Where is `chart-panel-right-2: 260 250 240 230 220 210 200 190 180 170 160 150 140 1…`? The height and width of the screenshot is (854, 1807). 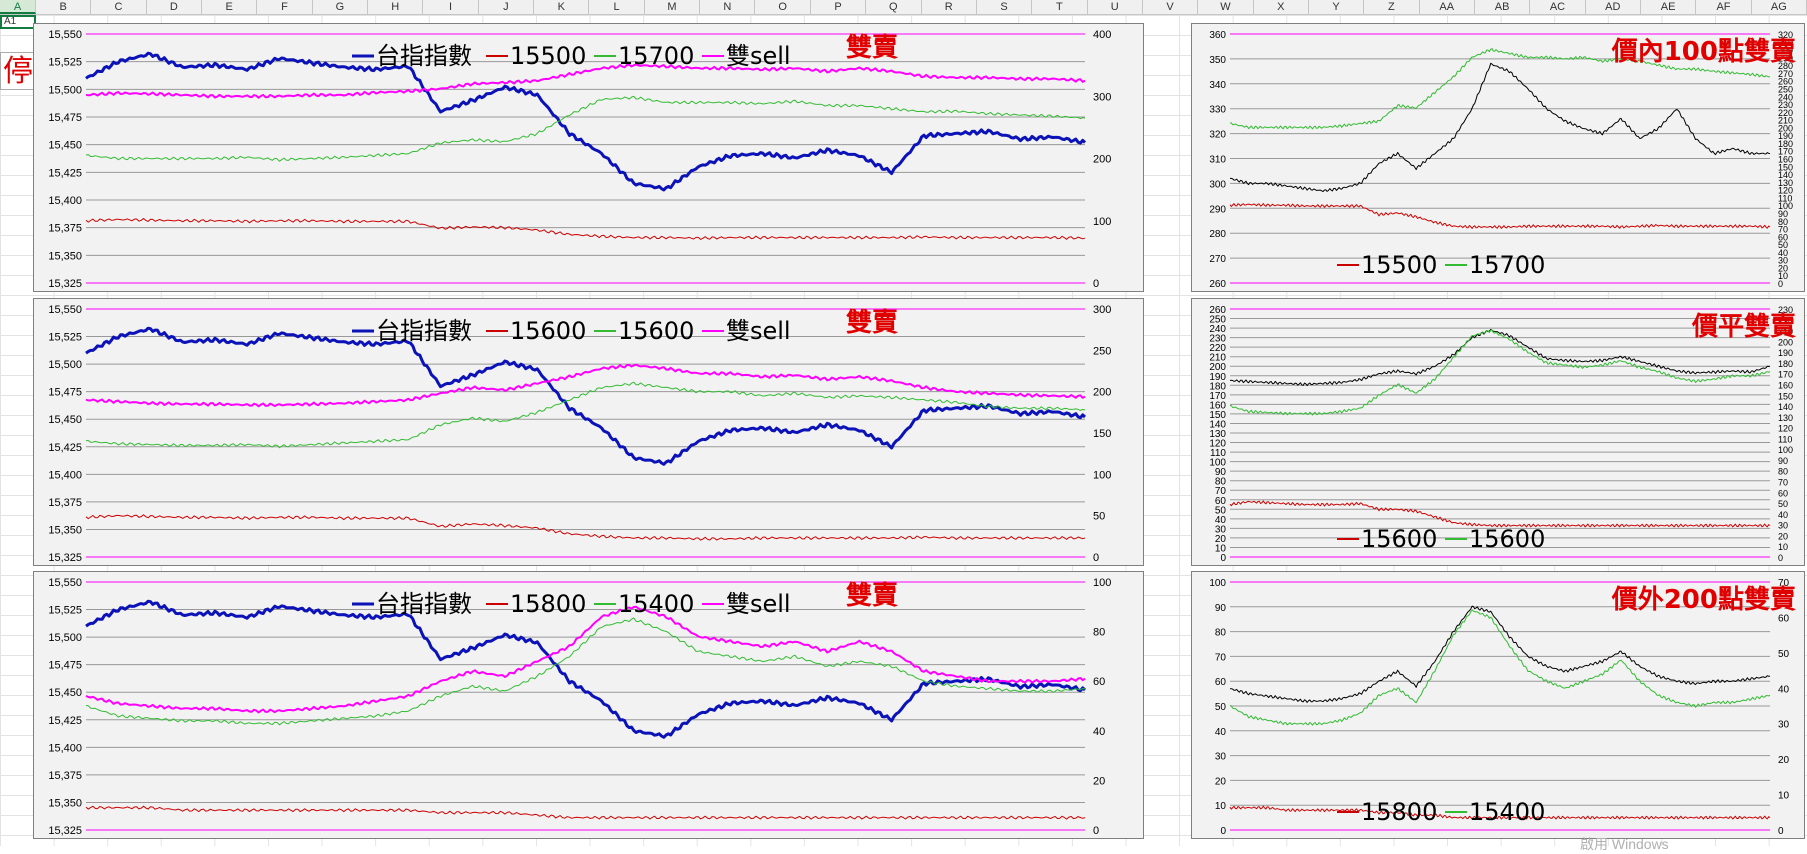
chart-panel-right-2: 260 250 240 230 220 210 200 190 180 170 160 150 140 1… is located at coordinates (1498, 432).